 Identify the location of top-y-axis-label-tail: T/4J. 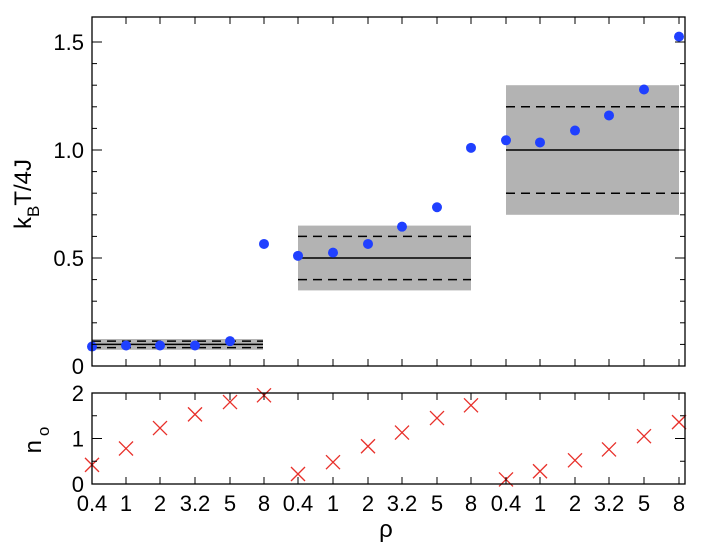
(23, 182).